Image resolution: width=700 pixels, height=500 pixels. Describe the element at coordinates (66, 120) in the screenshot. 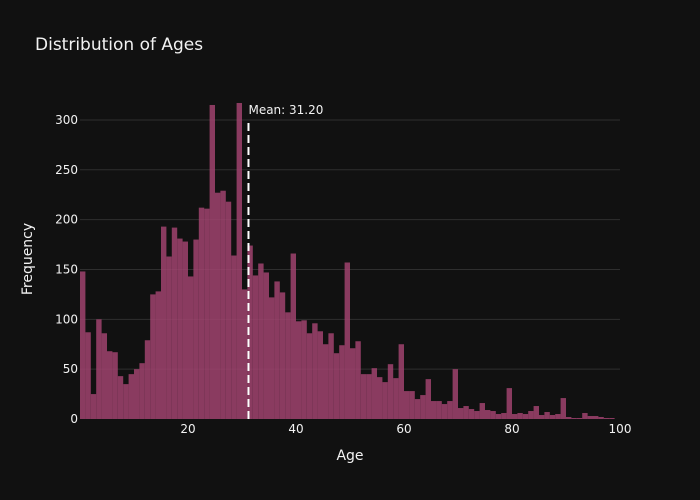

I see `y-tick-label: 300` at that location.